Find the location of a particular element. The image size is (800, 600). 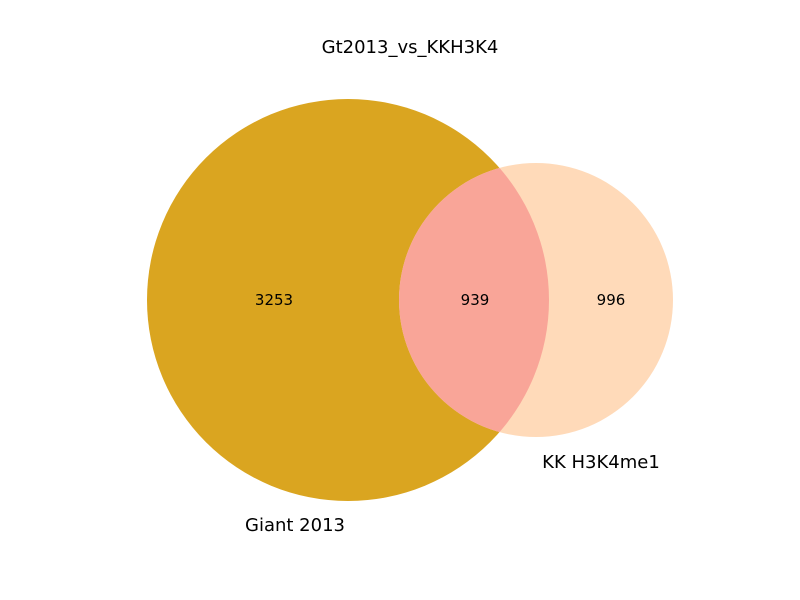

count-only-a: 3253 is located at coordinates (274, 300).